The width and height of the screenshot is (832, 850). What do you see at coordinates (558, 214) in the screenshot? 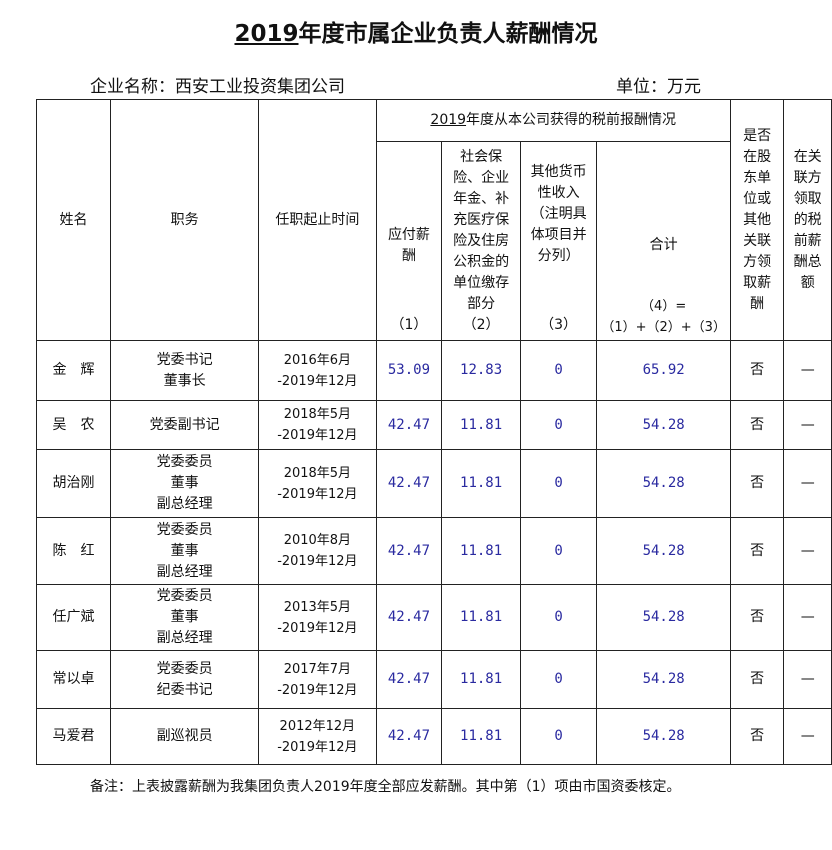
I see `header-c3: 其他货币性收入（注明具体项目并分列）` at bounding box center [558, 214].